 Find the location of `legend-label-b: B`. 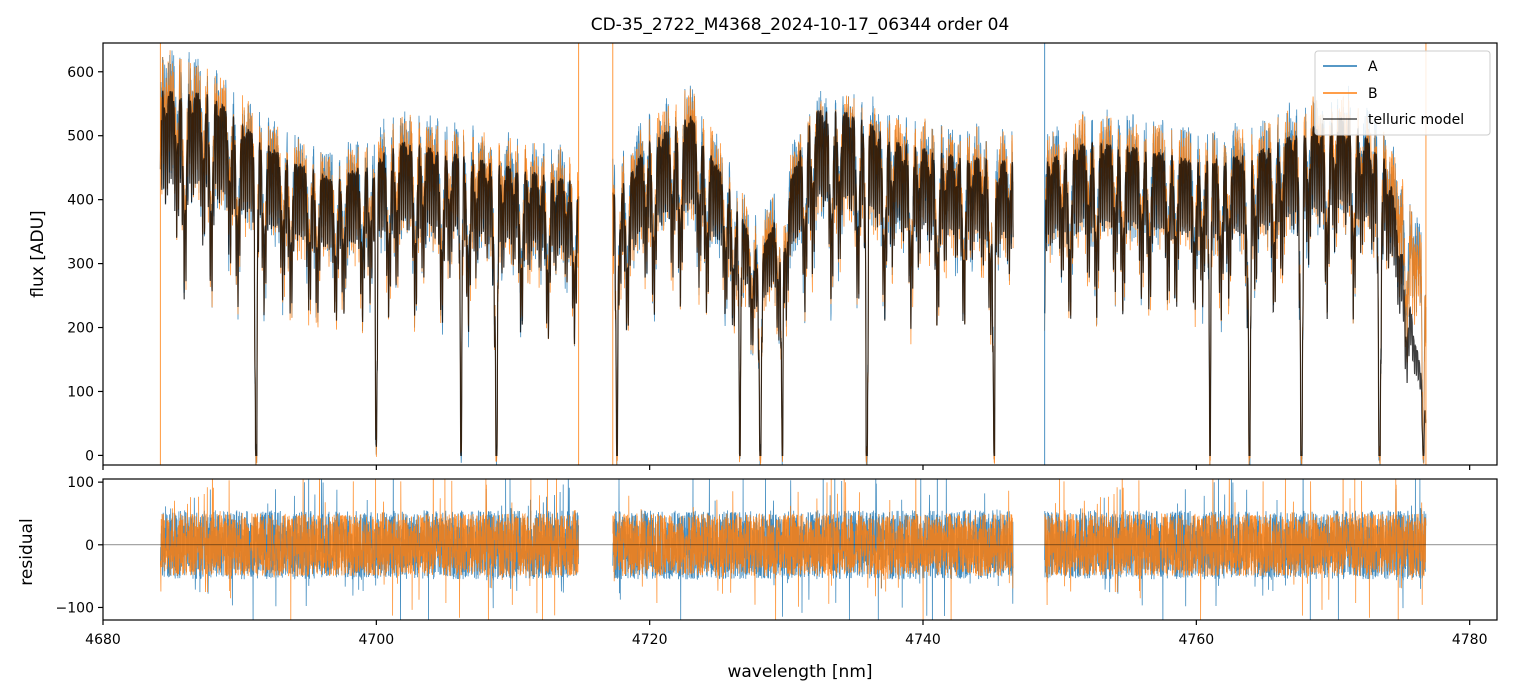

legend-label-b: B is located at coordinates (1373, 94).